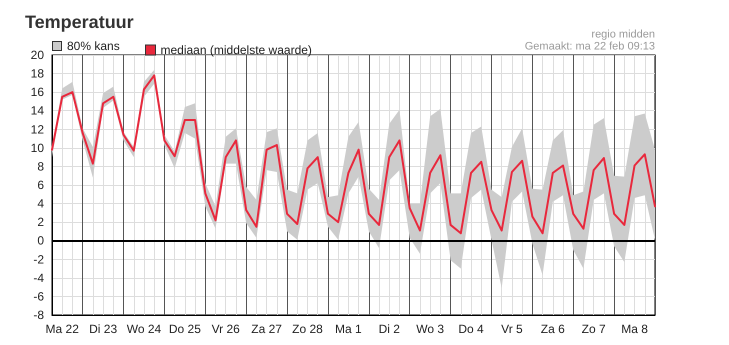 The width and height of the screenshot is (729, 345). What do you see at coordinates (37, 73) in the screenshot?
I see `y-tick-label: 18` at bounding box center [37, 73].